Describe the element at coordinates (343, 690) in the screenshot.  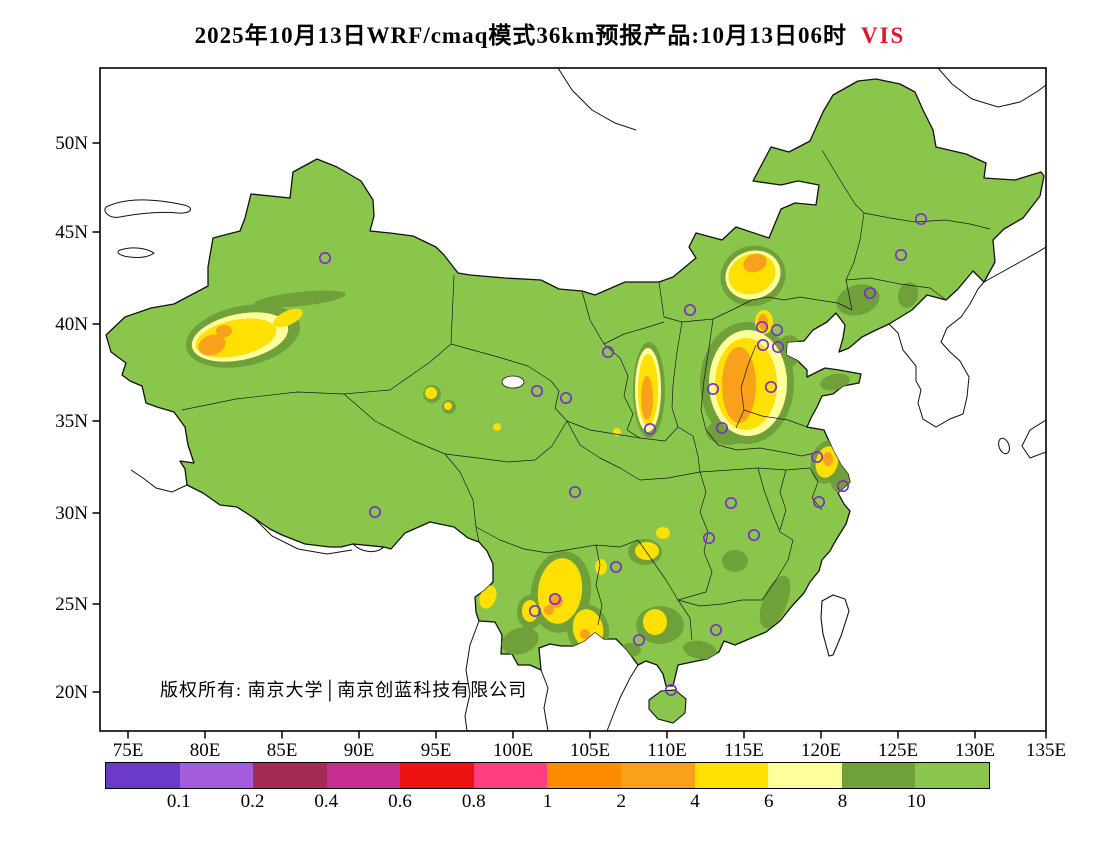
I see `copyright-notice: 版权所有: 南京大学│南京创蓝科技有限公司` at that location.